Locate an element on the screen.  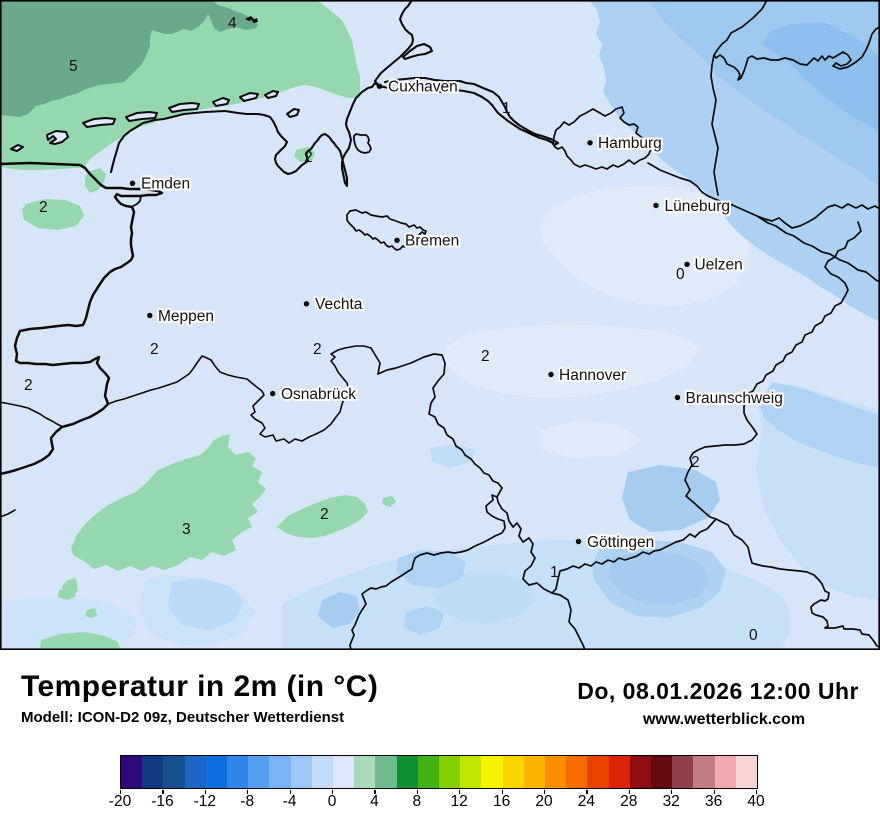
svg-text: 4 is located at coordinates (232, 23).